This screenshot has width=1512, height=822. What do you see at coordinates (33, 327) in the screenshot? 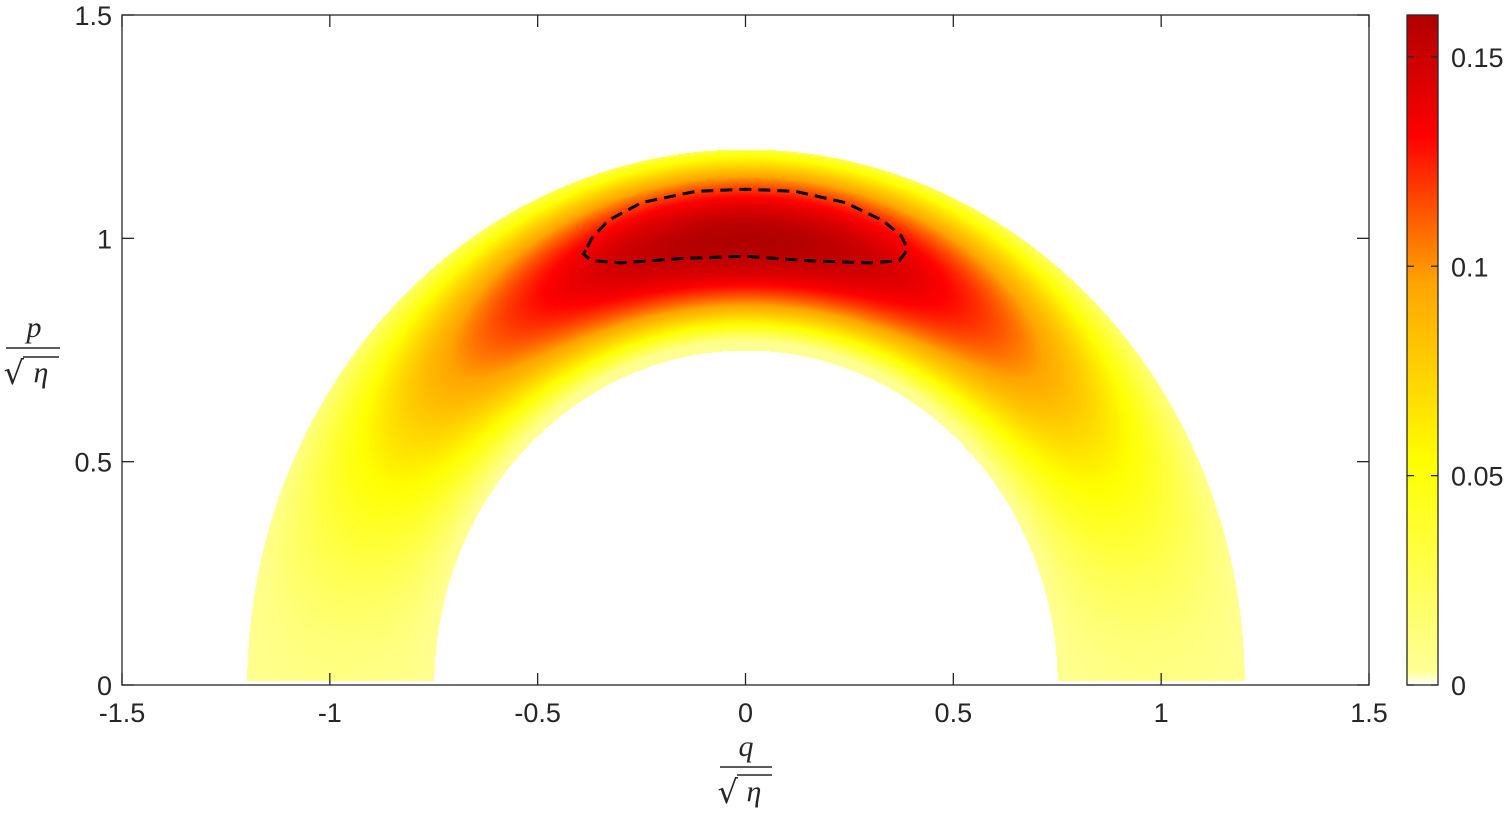
I see `y-axis-label-numerator: p` at bounding box center [33, 327].